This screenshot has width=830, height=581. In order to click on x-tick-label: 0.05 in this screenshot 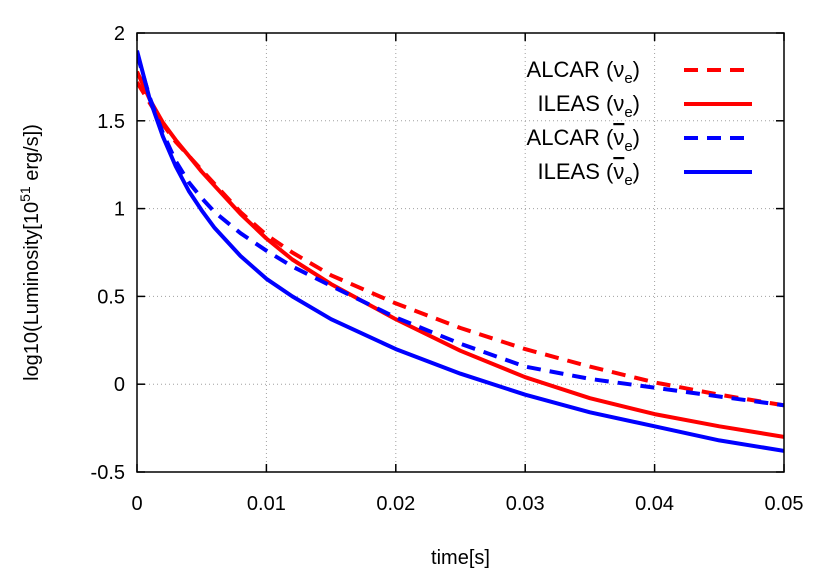, I will do `click(784, 504)`.